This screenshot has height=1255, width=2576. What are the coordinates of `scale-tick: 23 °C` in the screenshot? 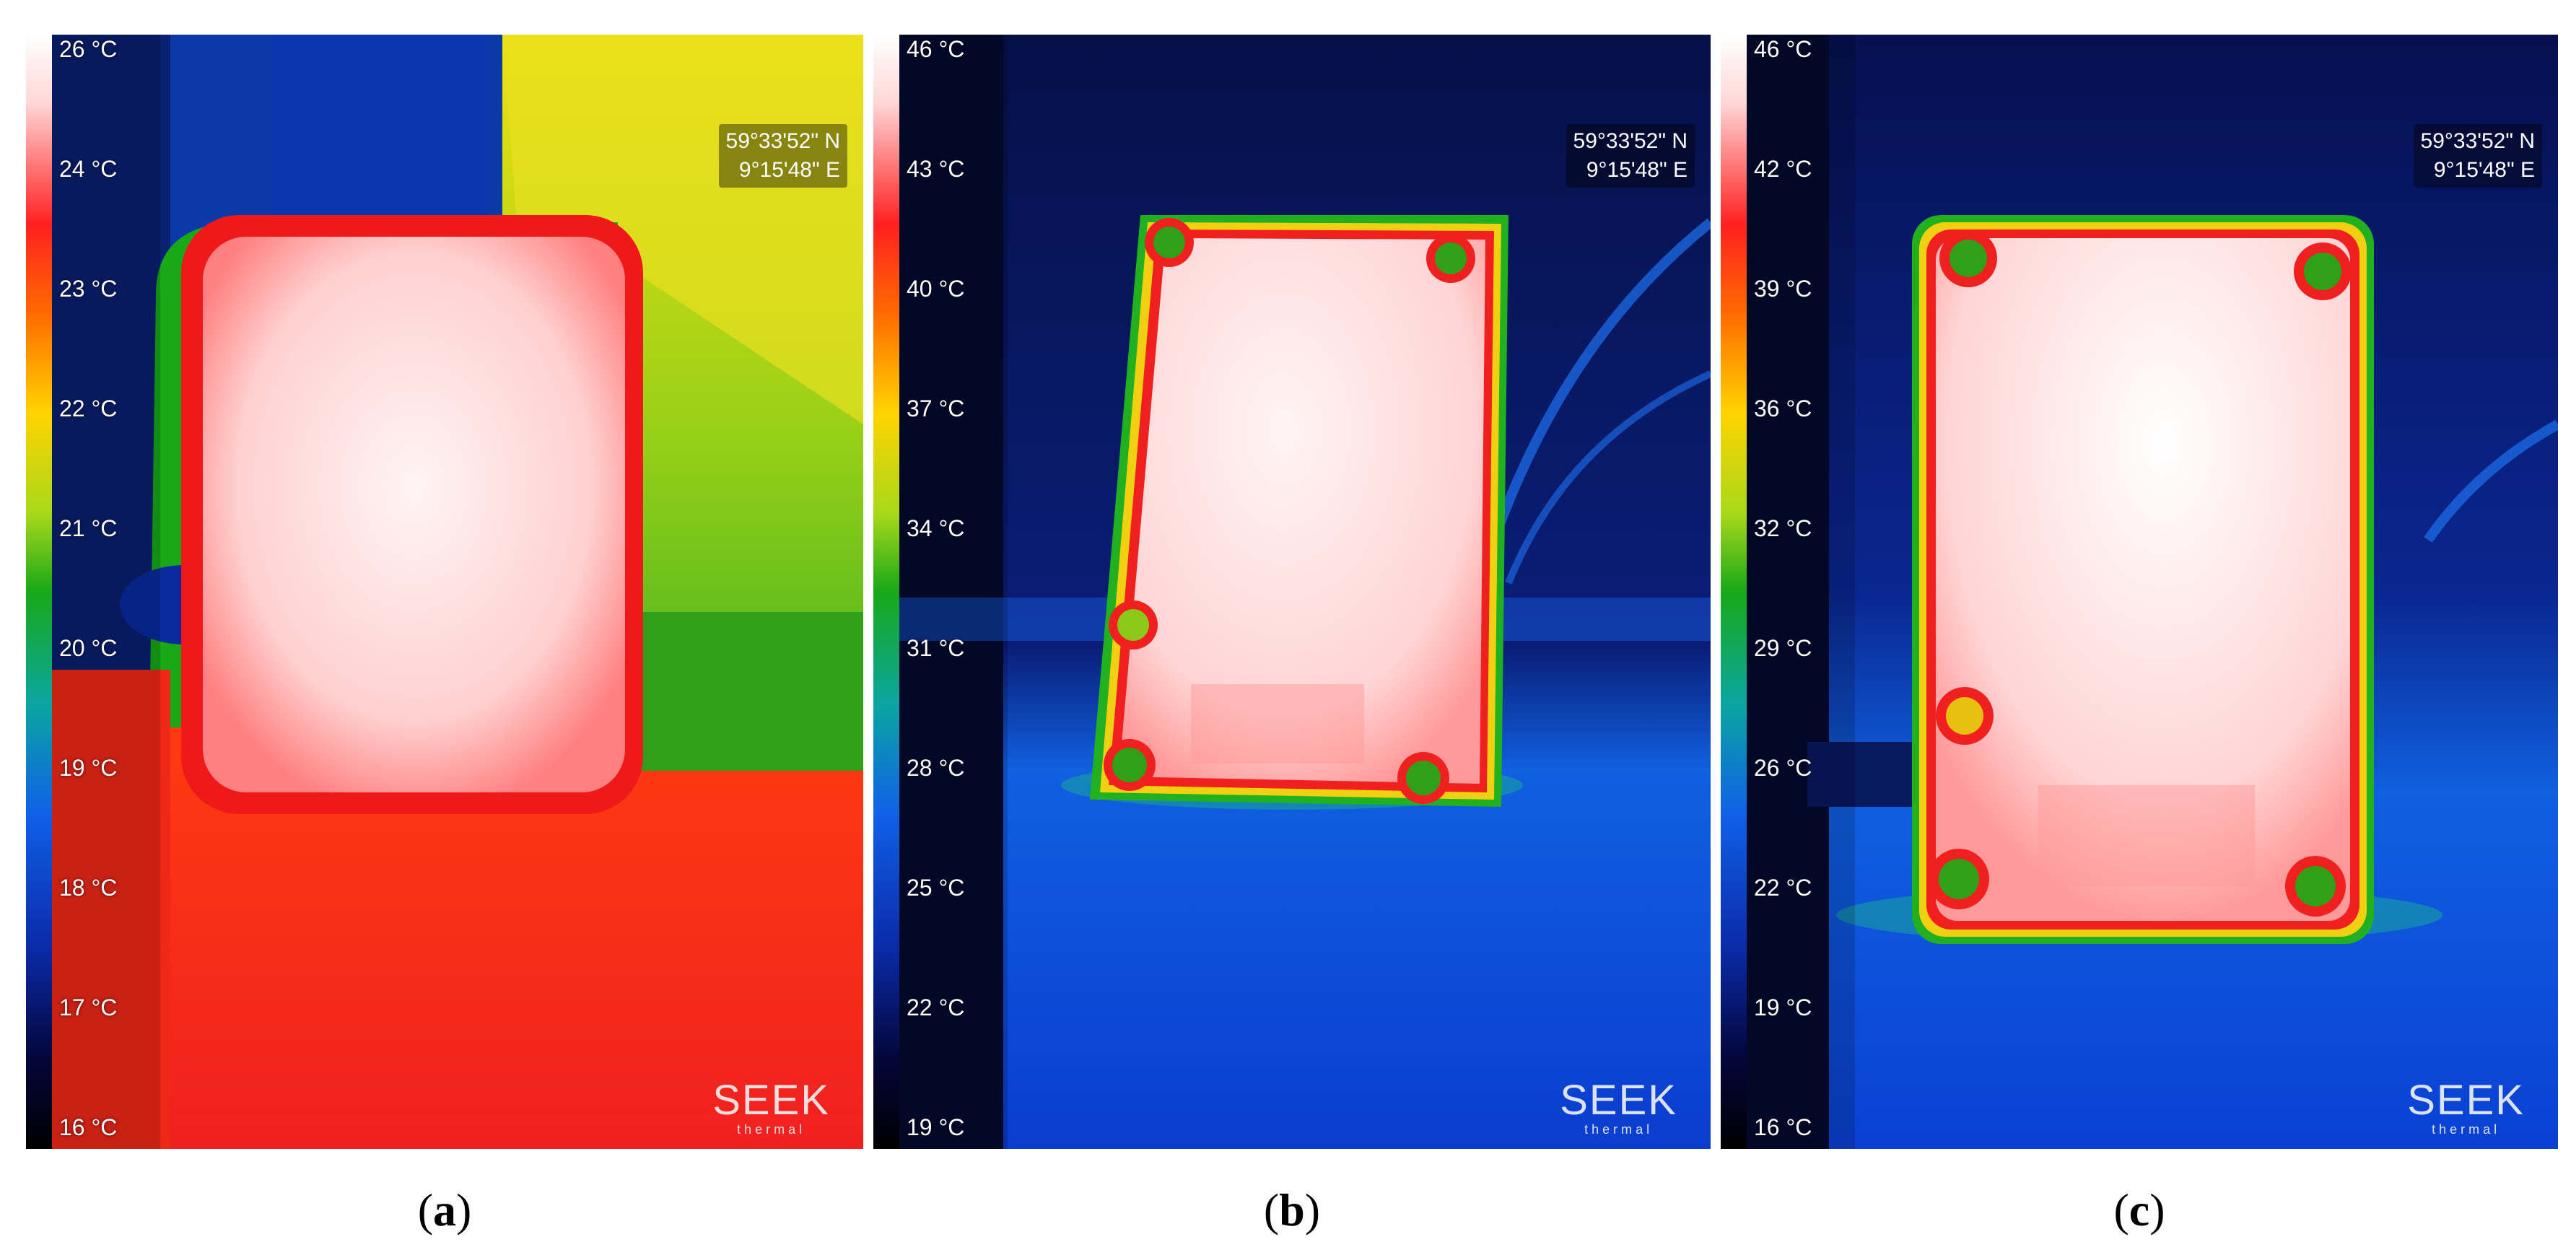 It's located at (88, 289).